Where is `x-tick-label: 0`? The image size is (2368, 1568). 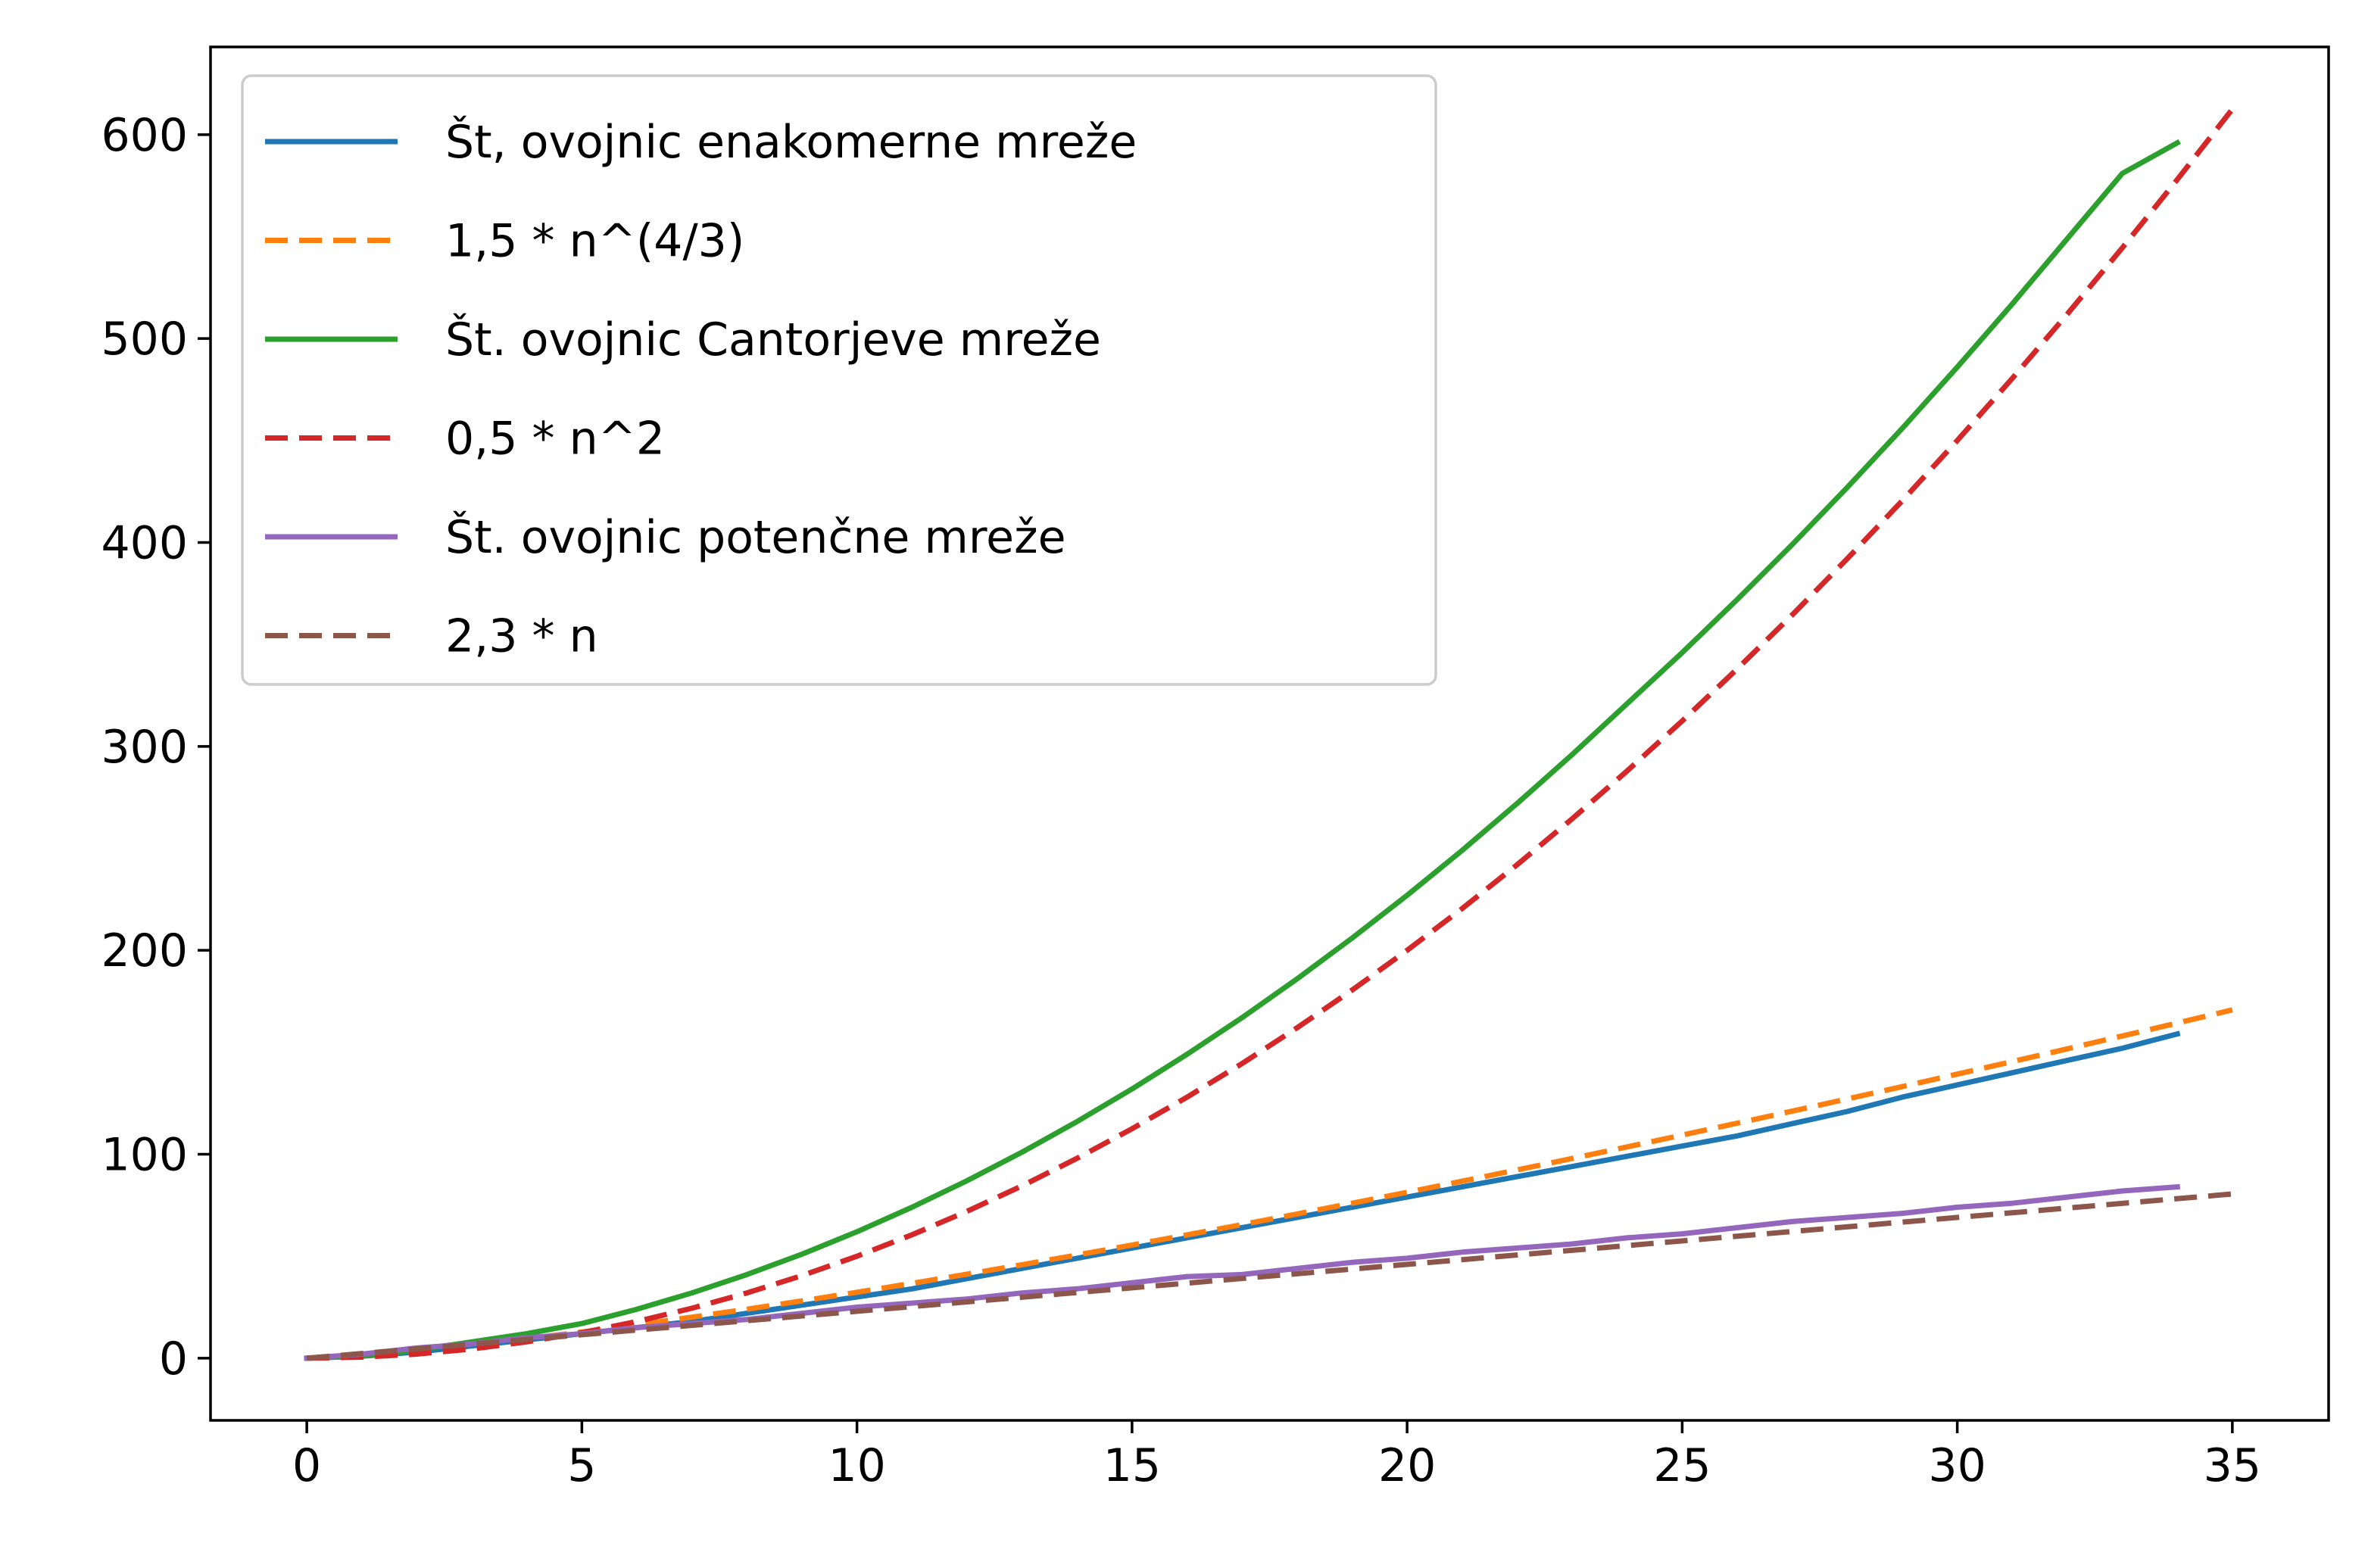
x-tick-label: 0 is located at coordinates (307, 1465).